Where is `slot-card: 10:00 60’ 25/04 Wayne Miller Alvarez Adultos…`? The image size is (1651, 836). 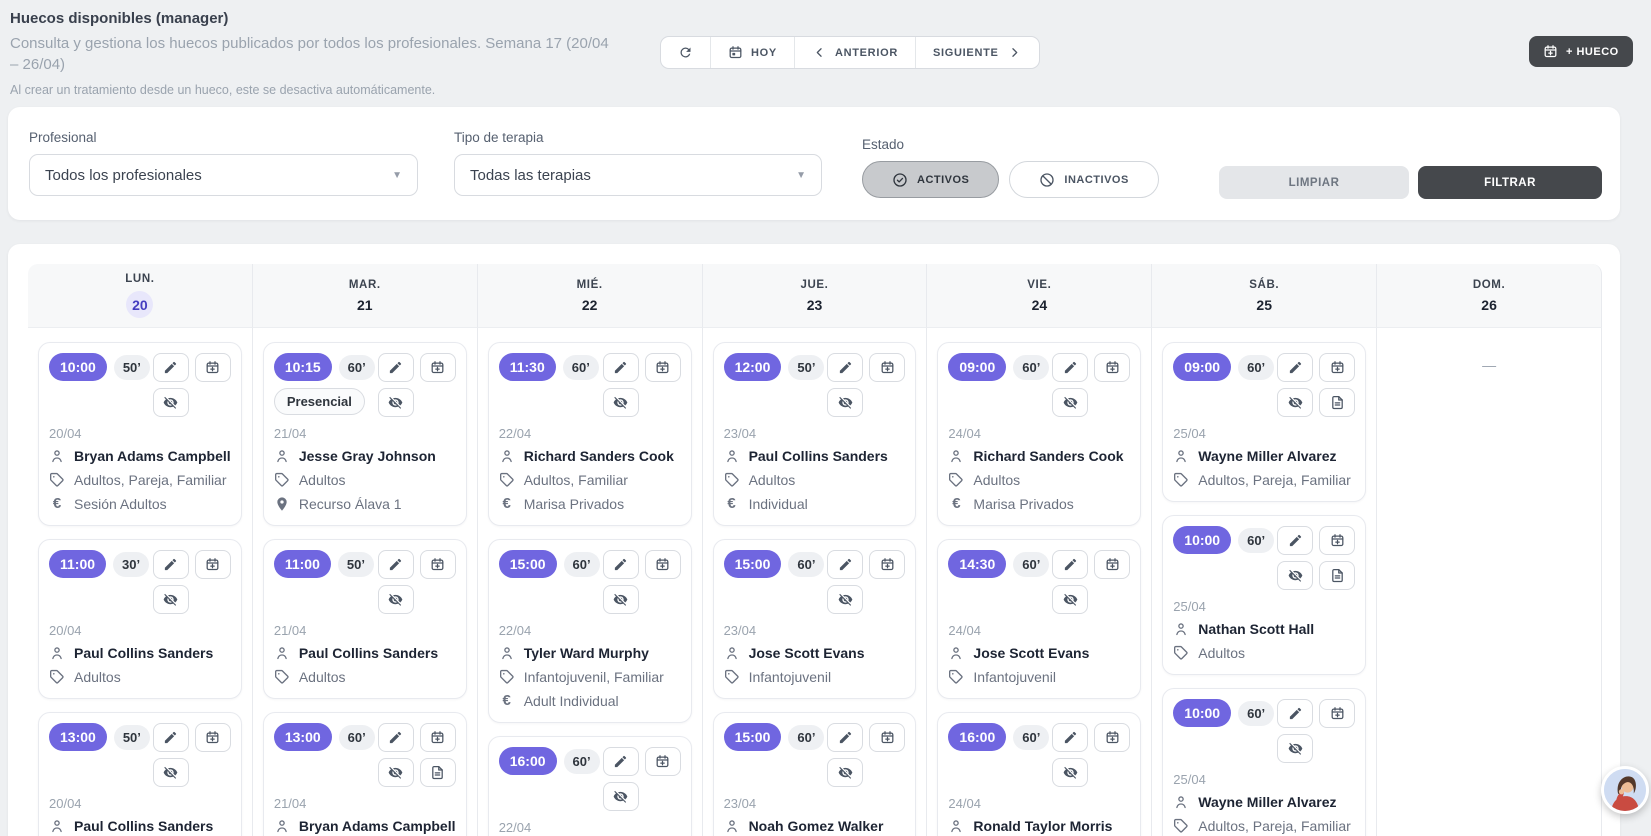 slot-card: 10:00 60’ 25/04 Wayne Miller Alvarez Adultos… is located at coordinates (1264, 762).